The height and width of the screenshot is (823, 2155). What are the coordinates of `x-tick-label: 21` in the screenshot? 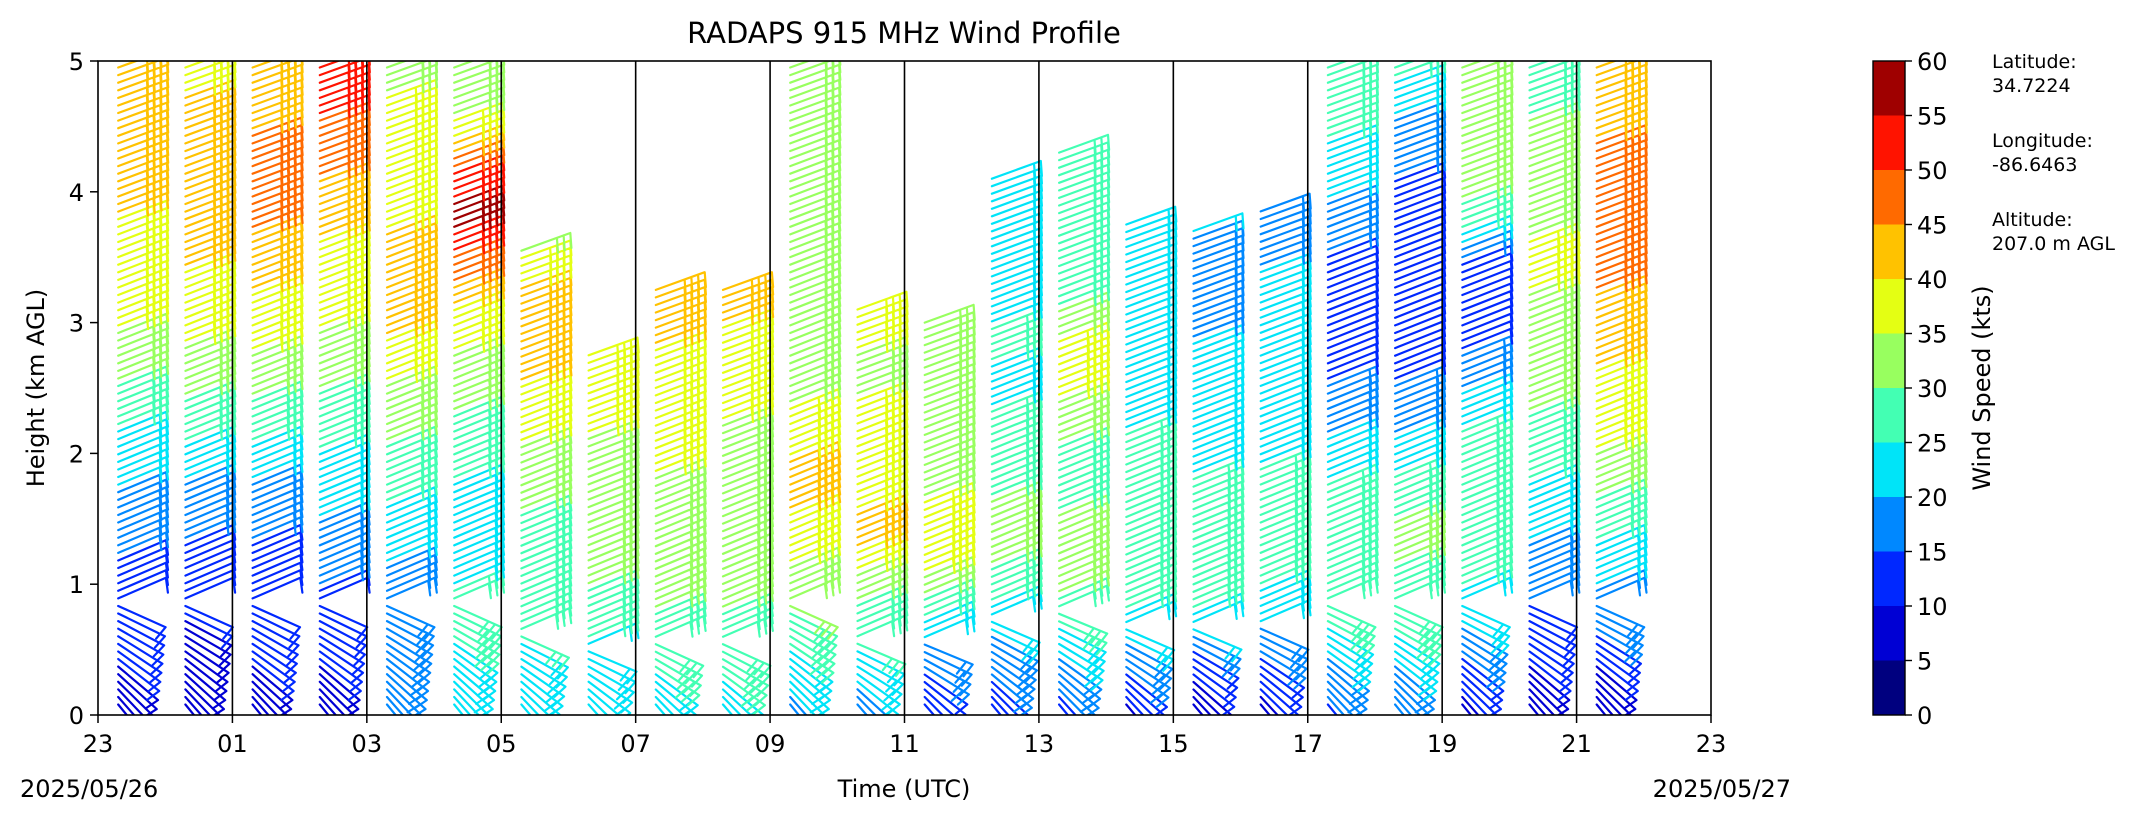 It's located at (1576, 744).